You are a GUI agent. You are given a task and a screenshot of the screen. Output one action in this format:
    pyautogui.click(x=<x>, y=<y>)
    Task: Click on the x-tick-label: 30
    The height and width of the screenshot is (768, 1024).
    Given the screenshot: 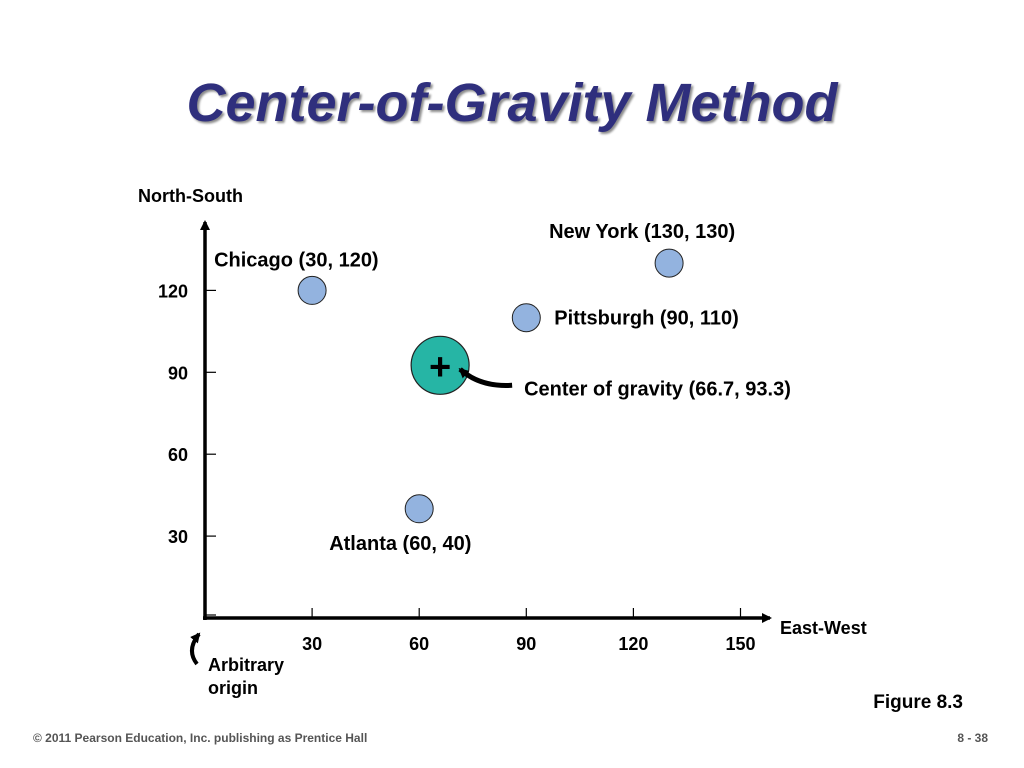 What is the action you would take?
    pyautogui.click(x=312, y=644)
    